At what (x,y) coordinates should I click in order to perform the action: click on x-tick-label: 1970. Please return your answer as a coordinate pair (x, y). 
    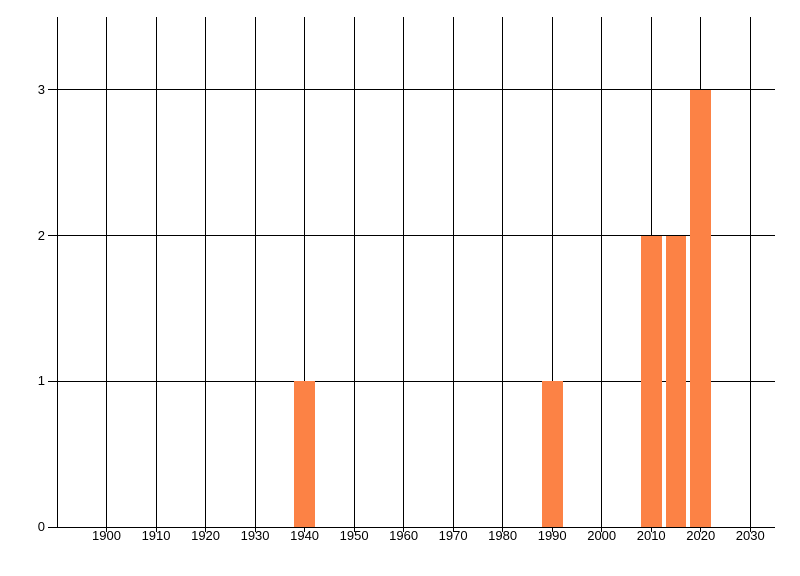
    Looking at the image, I should click on (453, 535).